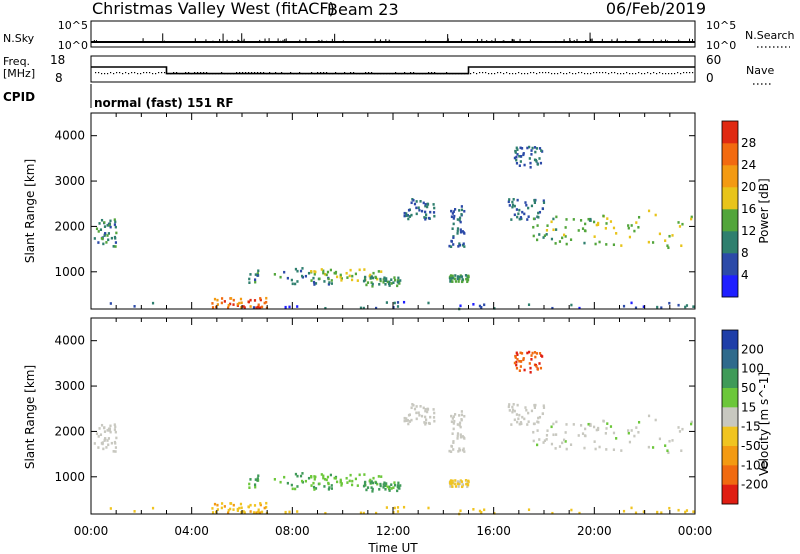 The image size is (800, 554). I want to click on x-tick-label: 20:00, so click(594, 531).